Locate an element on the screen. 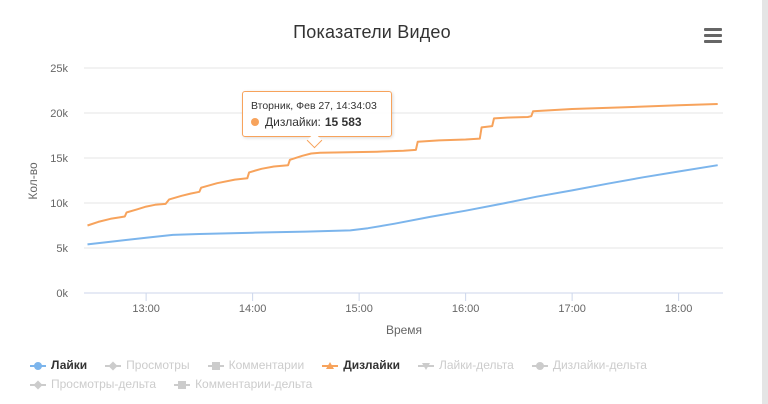 The height and width of the screenshot is (404, 768). legend-item: Комментарии-дельта is located at coordinates (243, 384).